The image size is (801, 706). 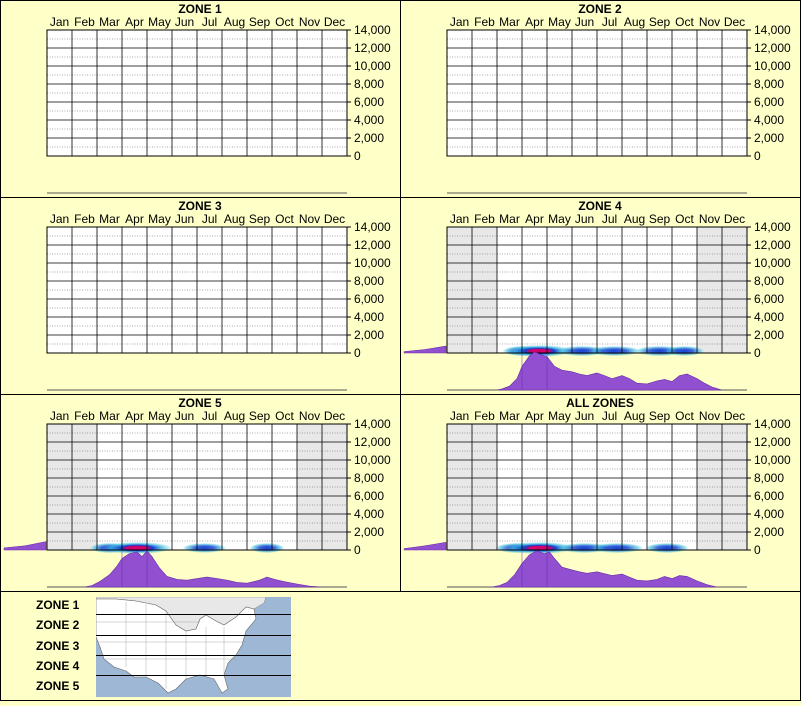 What do you see at coordinates (58, 646) in the screenshot?
I see `legend-zone-3: ZONE 3` at bounding box center [58, 646].